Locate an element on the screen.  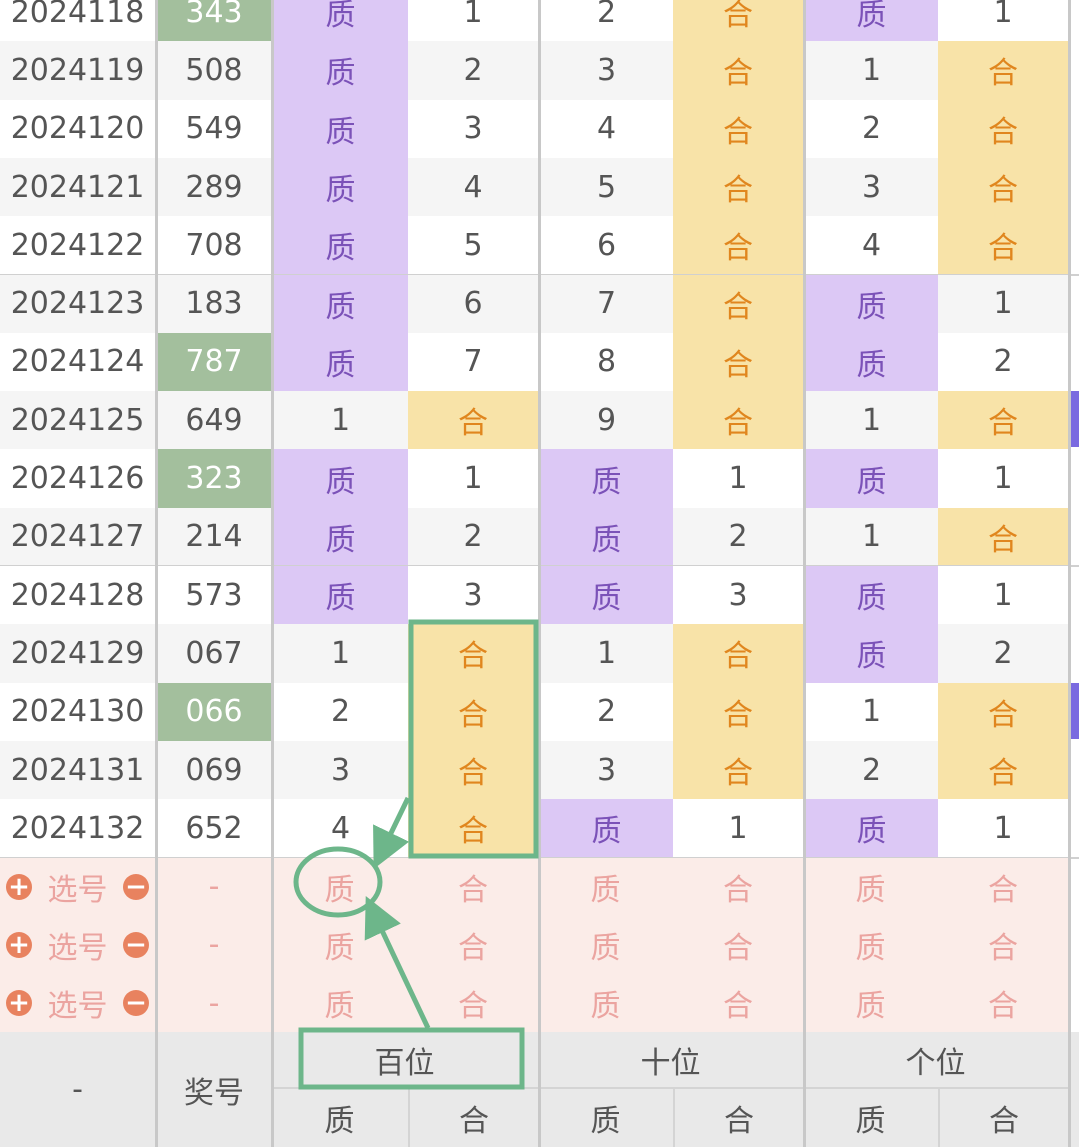
trend-cell: 7 is located at coordinates (606, 303).